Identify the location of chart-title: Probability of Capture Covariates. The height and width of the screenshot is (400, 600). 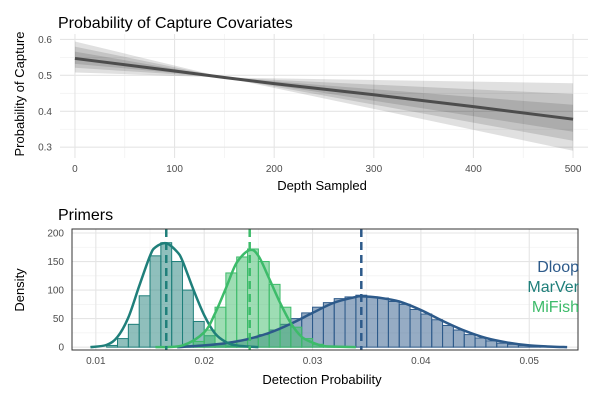
(175, 23).